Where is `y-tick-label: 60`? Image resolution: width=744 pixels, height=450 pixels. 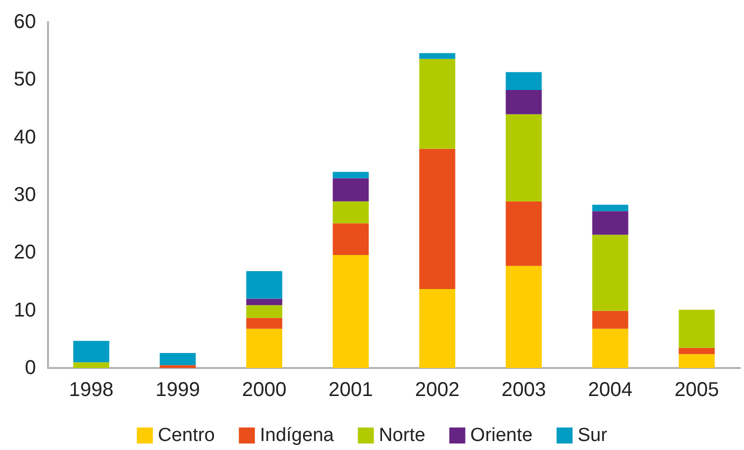 y-tick-label: 60 is located at coordinates (25, 22).